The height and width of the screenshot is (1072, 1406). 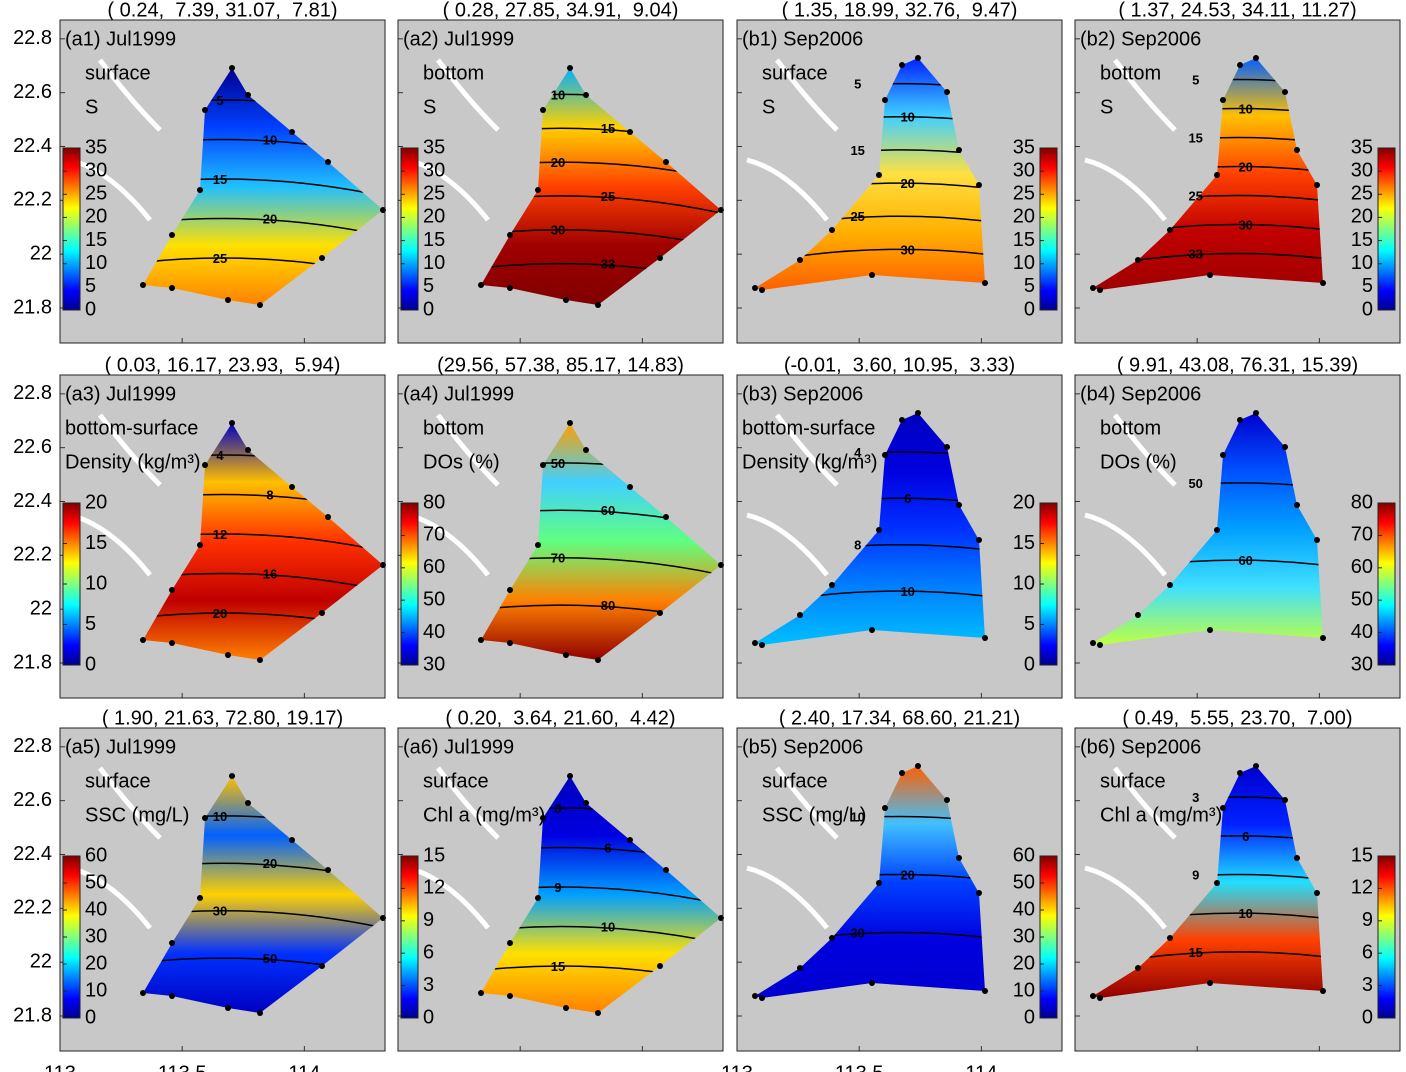 What do you see at coordinates (461, 462) in the screenshot?
I see `variable-label: DOs (%)` at bounding box center [461, 462].